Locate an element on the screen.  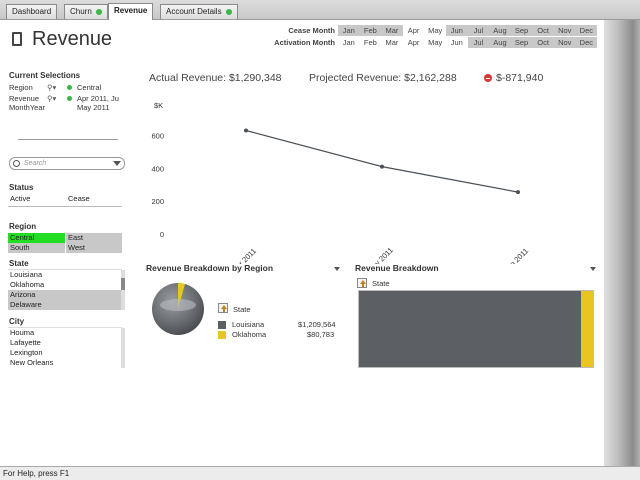
state-item-delaware: Delaware is located at coordinates (65, 305).